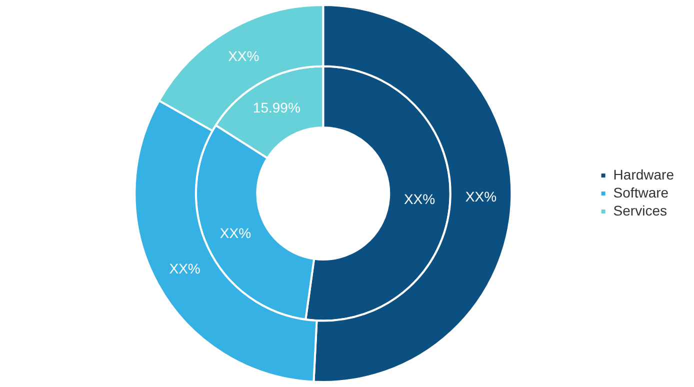  I want to click on legend-label: Software, so click(641, 192).